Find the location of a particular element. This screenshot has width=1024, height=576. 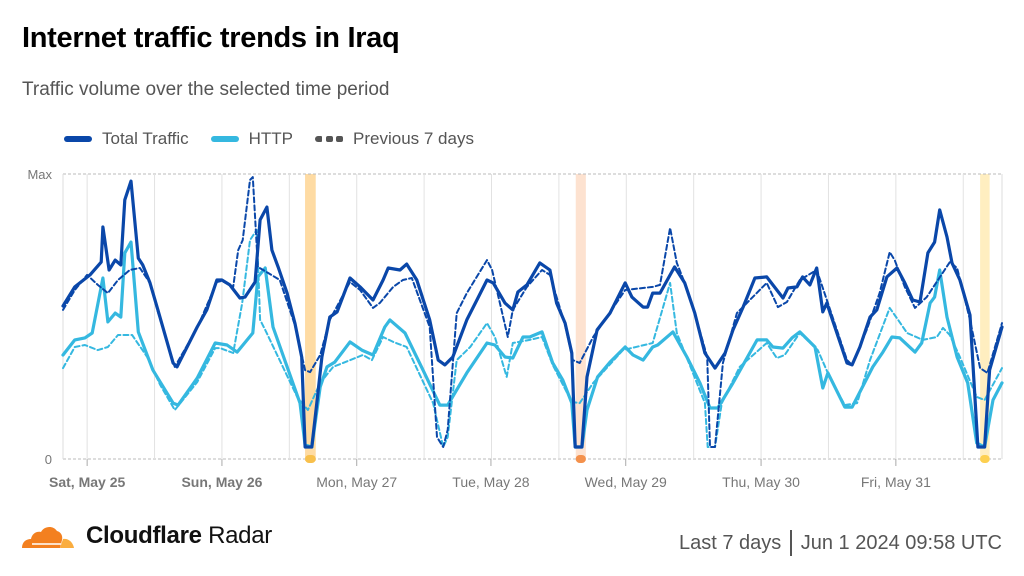

page-title: Internet traffic trends in Iraq is located at coordinates (211, 38).